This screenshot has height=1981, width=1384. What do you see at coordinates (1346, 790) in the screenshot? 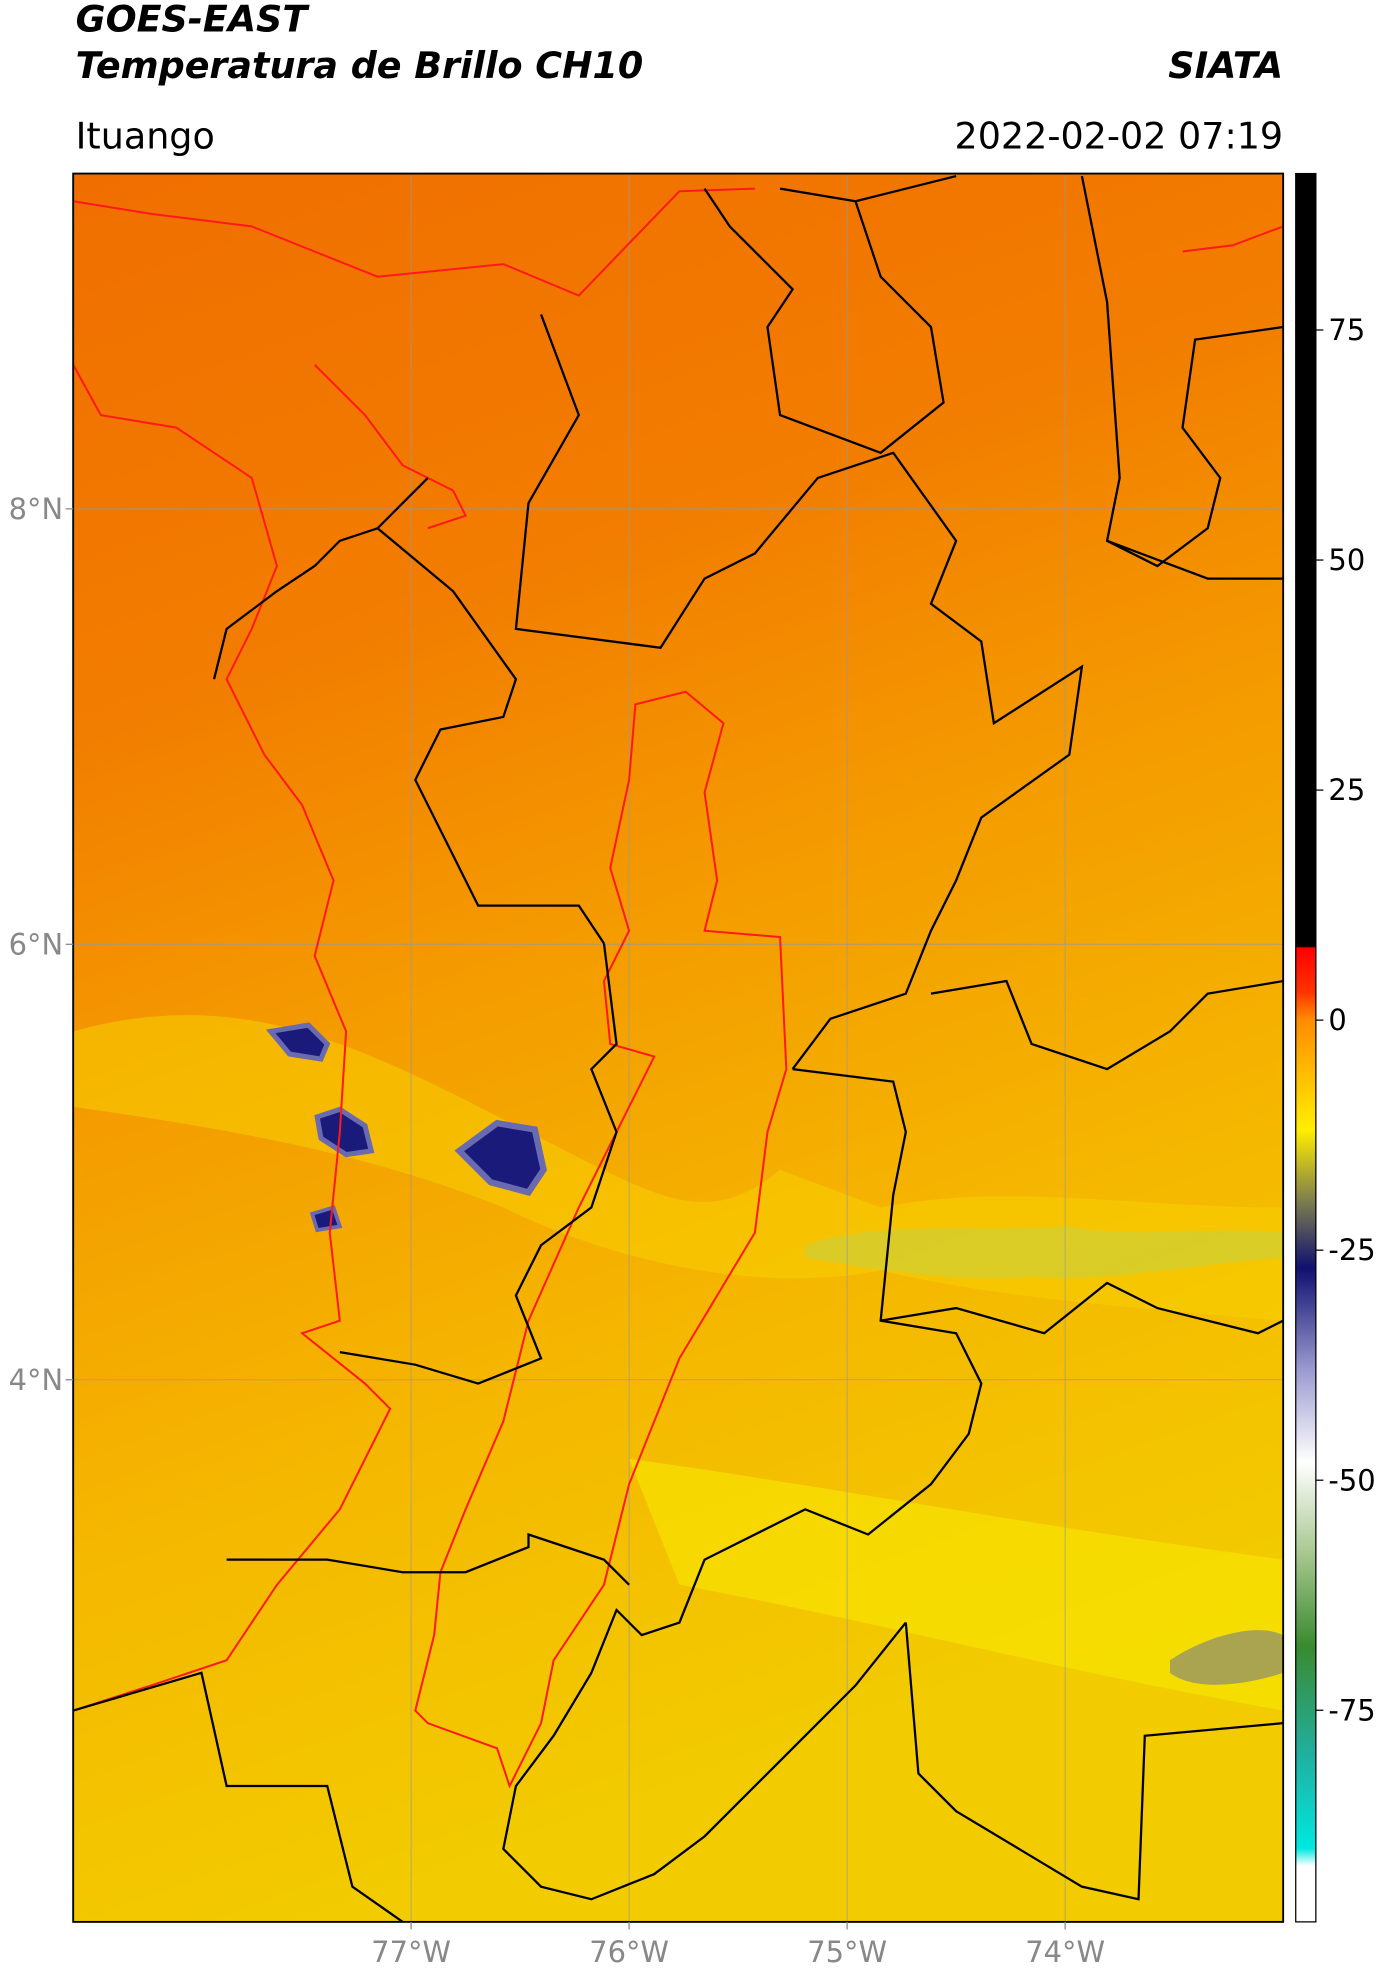
I see `colorbar-tick-label: 25` at bounding box center [1346, 790].